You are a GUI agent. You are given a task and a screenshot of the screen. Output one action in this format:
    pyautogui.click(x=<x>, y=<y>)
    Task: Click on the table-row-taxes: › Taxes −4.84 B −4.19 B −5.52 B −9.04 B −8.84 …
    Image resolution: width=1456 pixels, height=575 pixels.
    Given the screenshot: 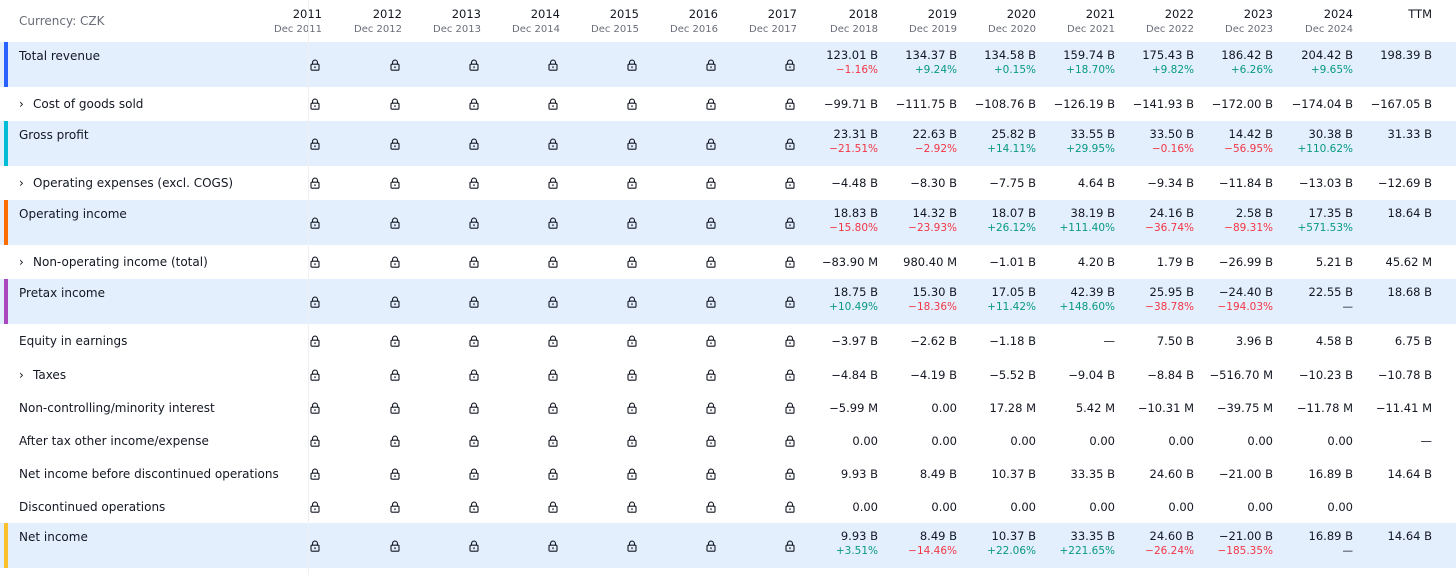 What is the action you would take?
    pyautogui.click(x=728, y=374)
    